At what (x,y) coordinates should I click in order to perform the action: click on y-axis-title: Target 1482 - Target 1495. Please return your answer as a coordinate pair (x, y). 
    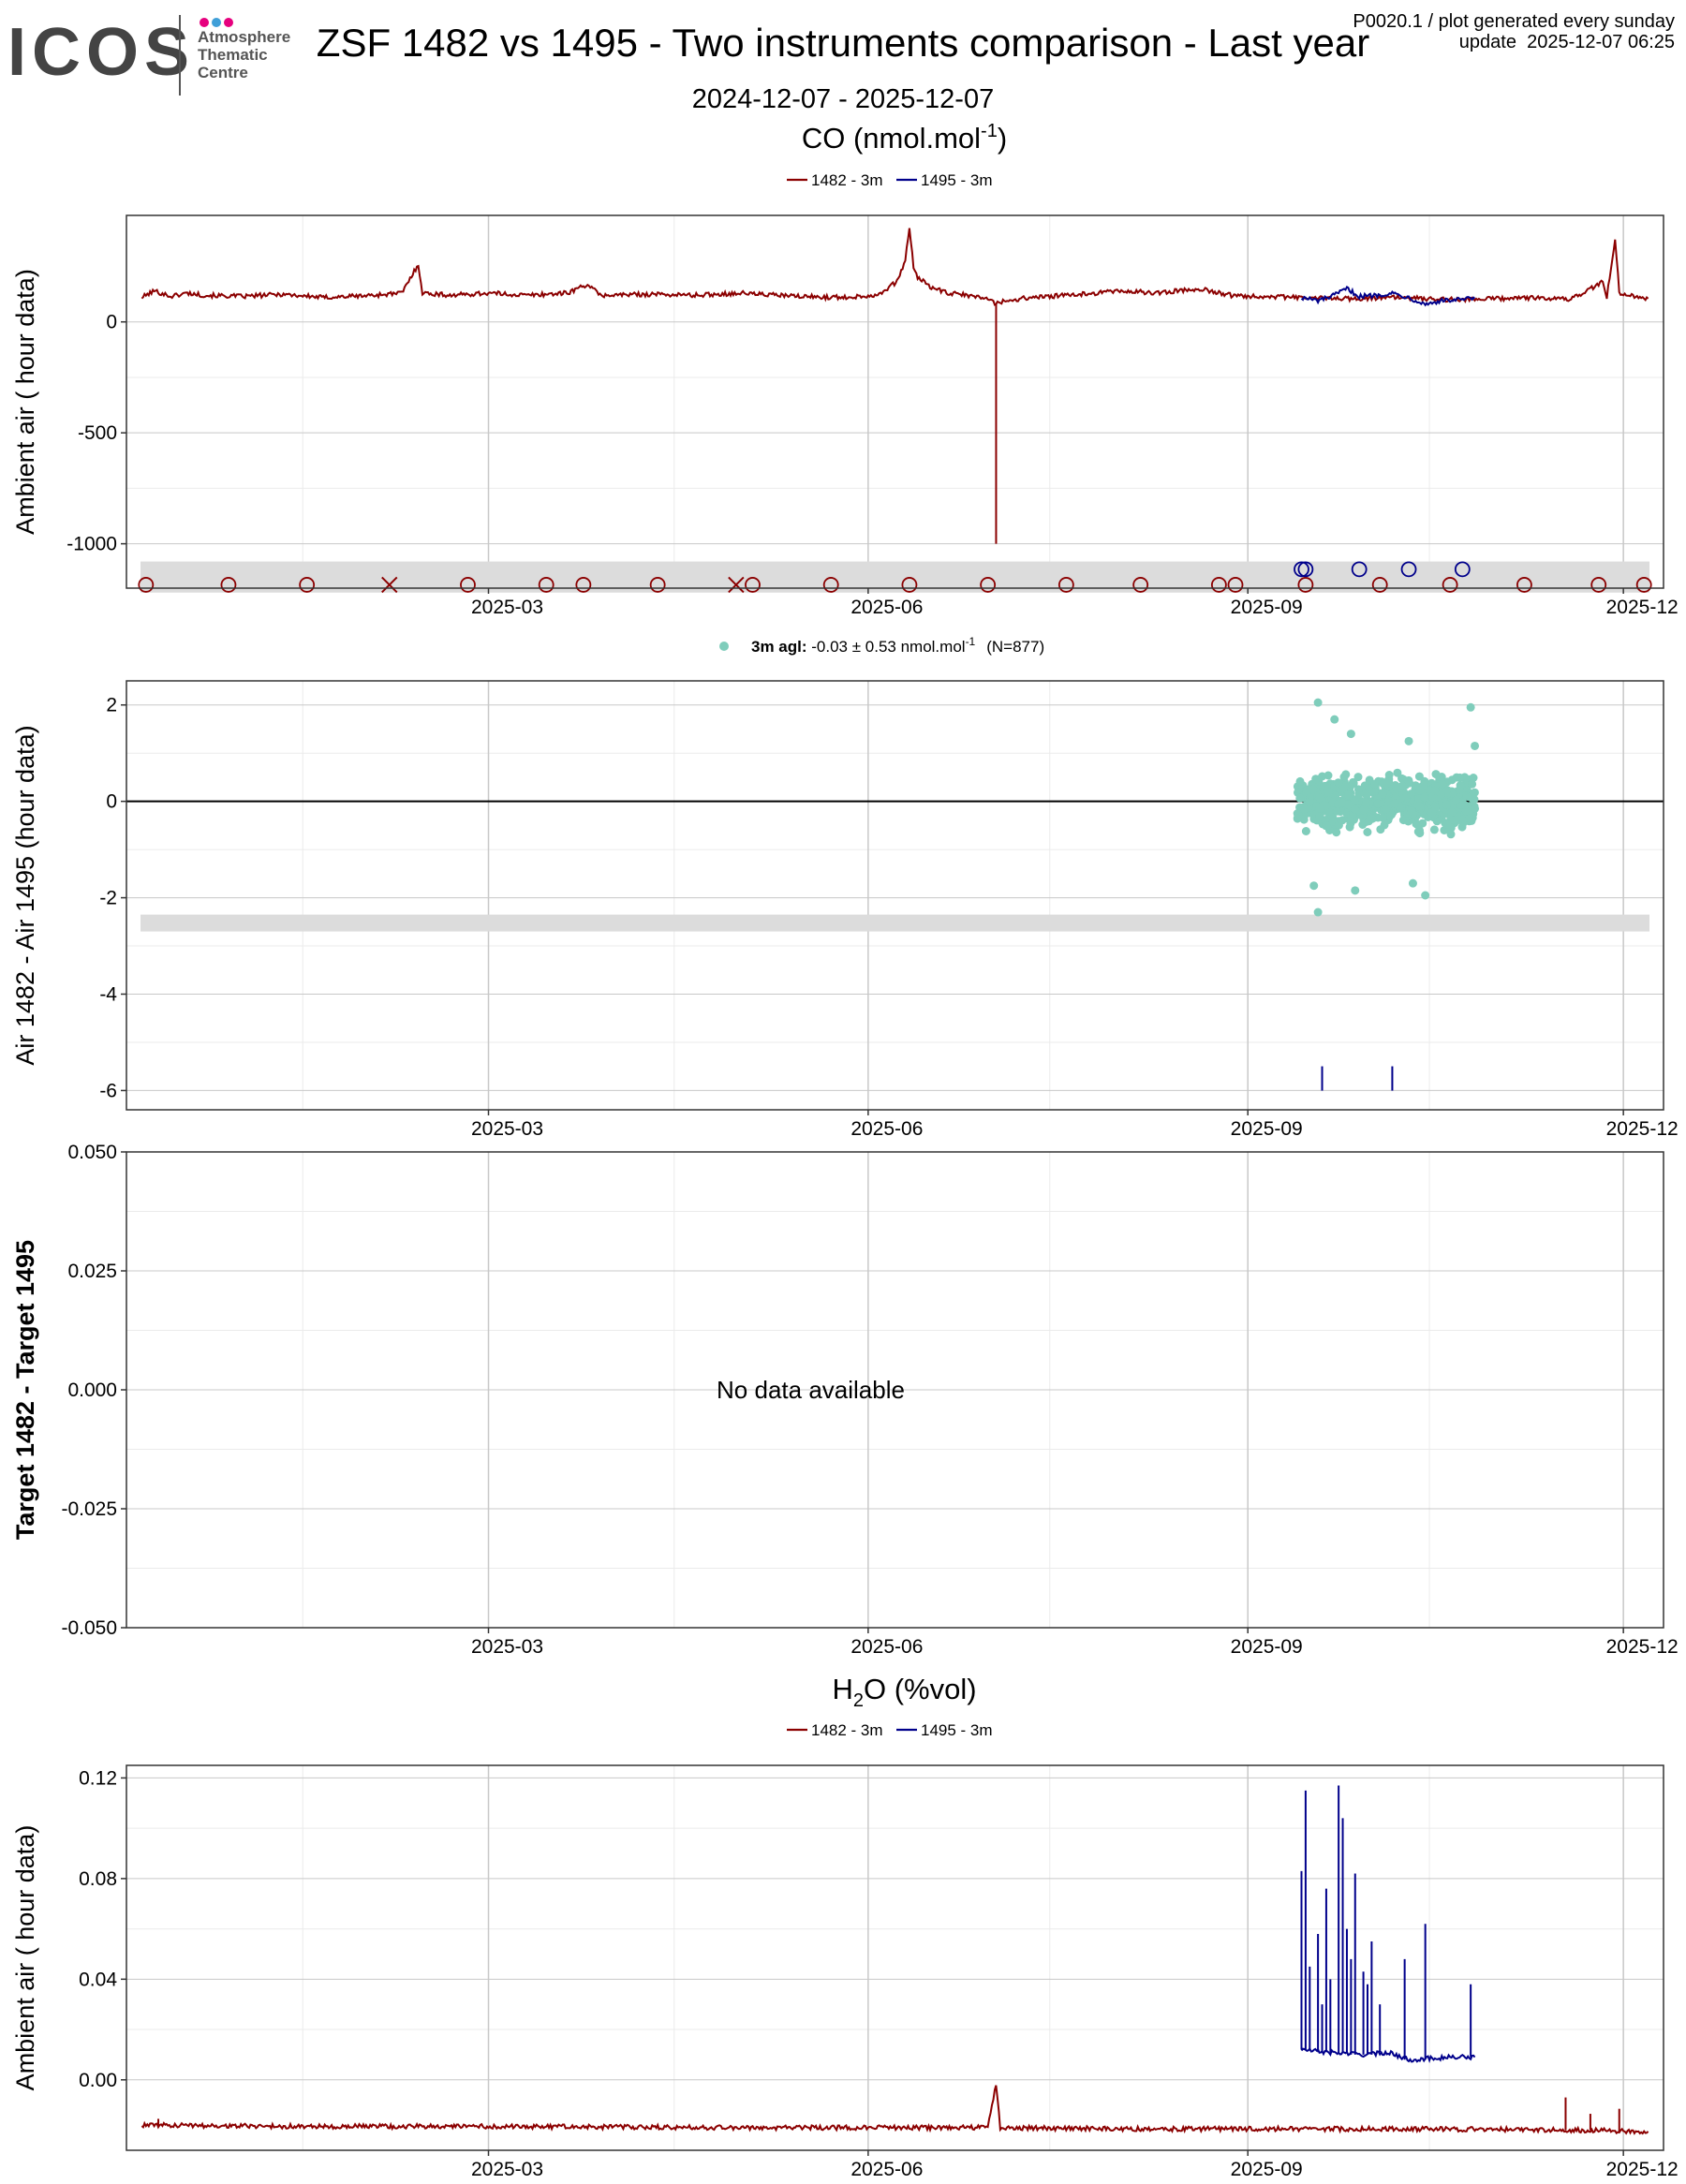
    Looking at the image, I should click on (25, 1390).